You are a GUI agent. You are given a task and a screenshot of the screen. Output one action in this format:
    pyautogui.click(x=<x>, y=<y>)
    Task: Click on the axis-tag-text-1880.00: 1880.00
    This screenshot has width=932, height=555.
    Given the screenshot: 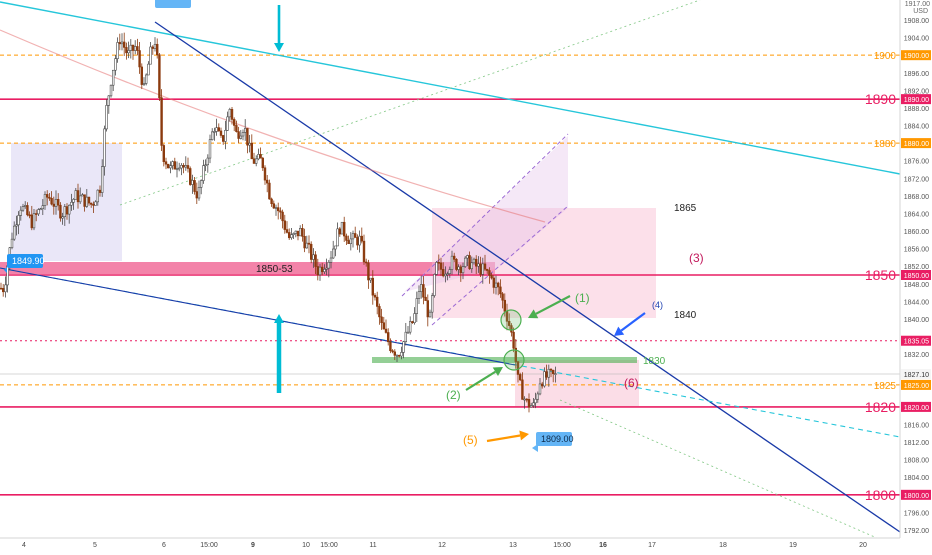 What is the action you would take?
    pyautogui.click(x=916, y=144)
    